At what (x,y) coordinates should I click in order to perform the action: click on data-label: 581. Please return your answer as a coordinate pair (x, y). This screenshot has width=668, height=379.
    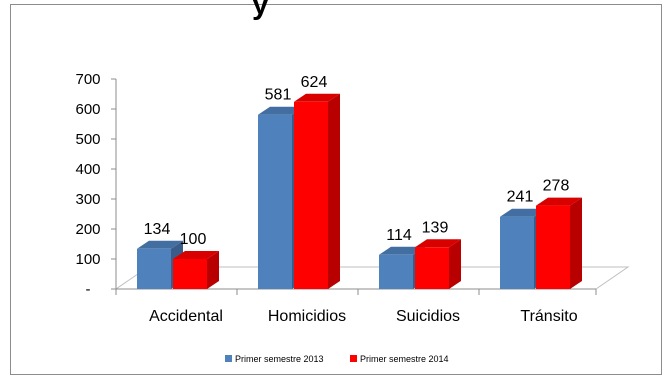
    Looking at the image, I should click on (278, 95).